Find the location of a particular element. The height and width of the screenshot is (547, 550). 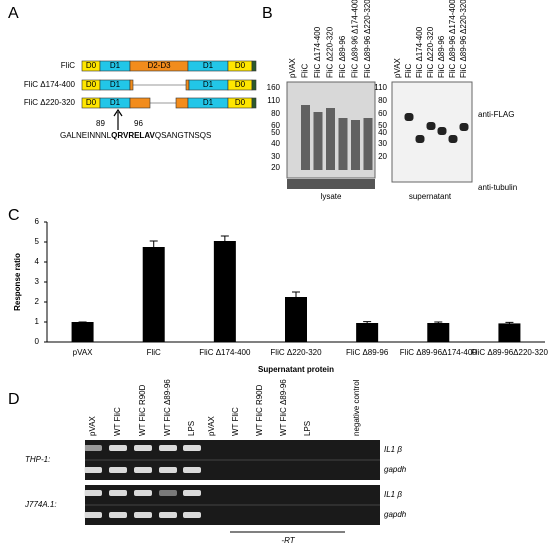

mw-marker: 40 is located at coordinates (382, 132).